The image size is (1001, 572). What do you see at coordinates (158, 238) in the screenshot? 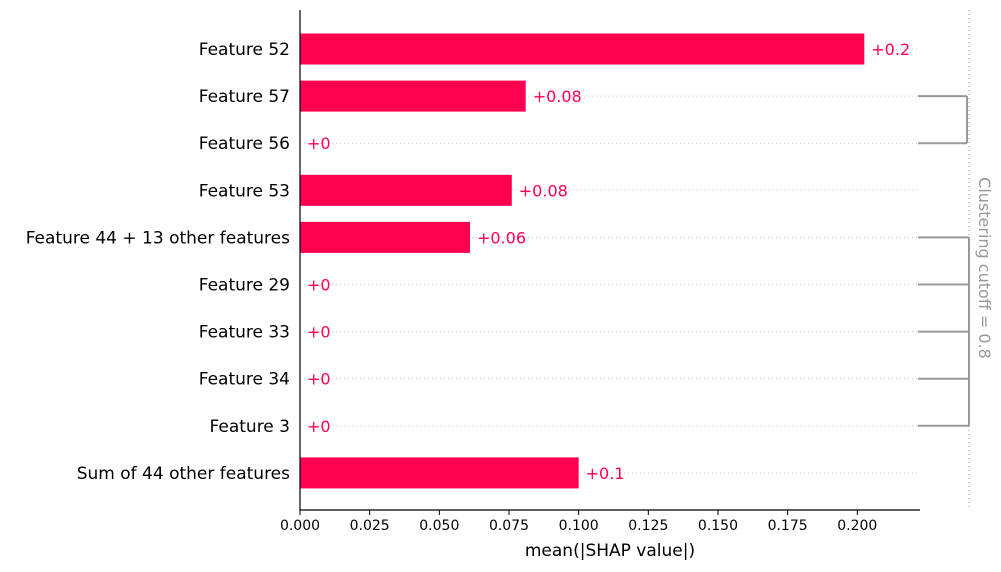
I see `category-label: Feature 44 + 13 other features` at bounding box center [158, 238].